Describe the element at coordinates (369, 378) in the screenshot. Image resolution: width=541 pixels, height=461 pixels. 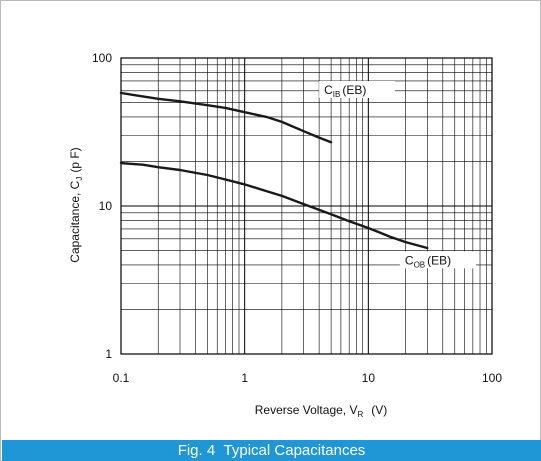
I see `x-tick-label: 10` at that location.